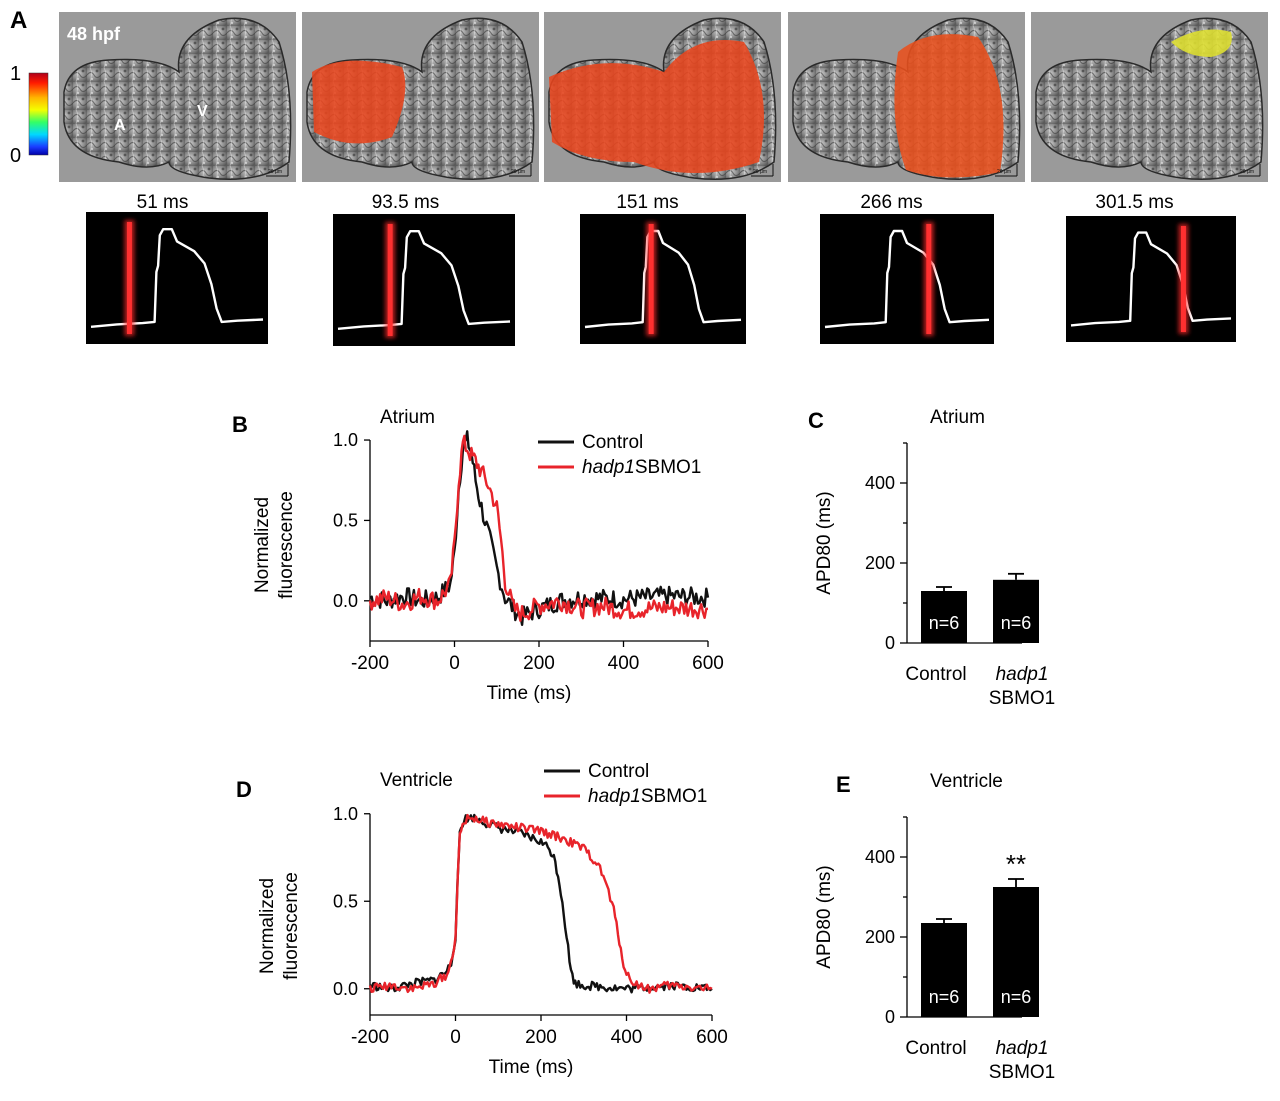  What do you see at coordinates (1016, 864) in the screenshot?
I see `significance-marker: **` at bounding box center [1016, 864].